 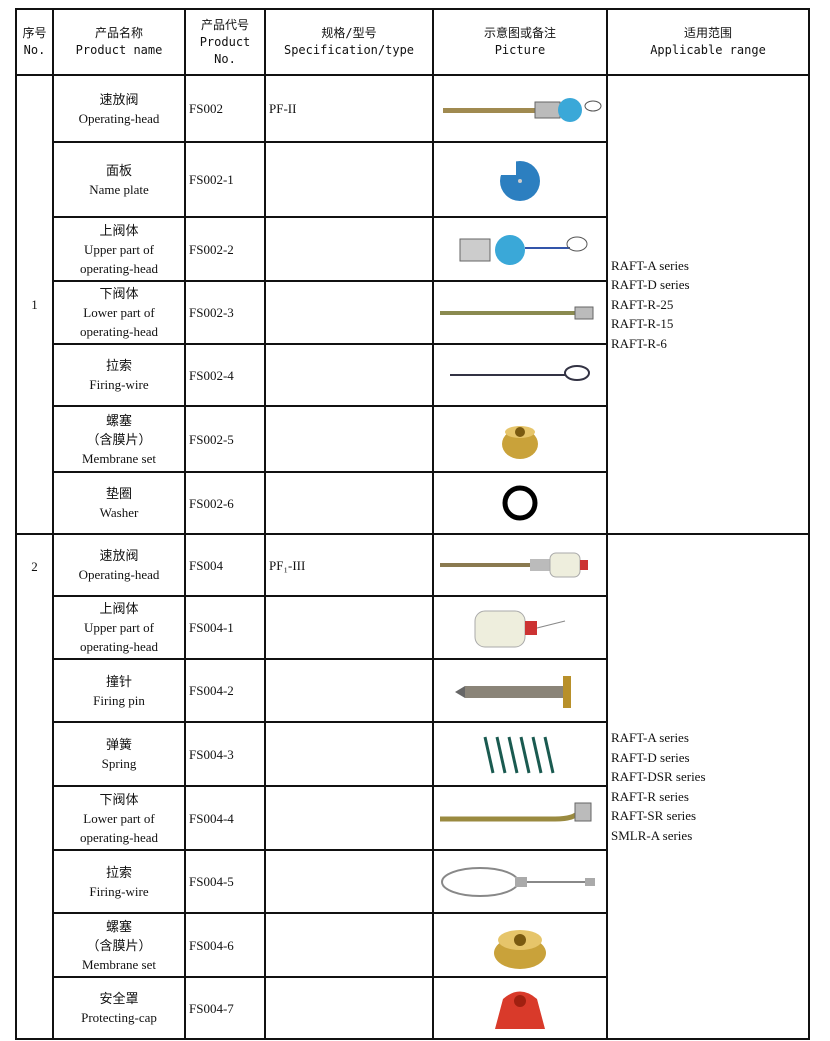 I want to click on operating-head-white-icon, so click(x=520, y=565).